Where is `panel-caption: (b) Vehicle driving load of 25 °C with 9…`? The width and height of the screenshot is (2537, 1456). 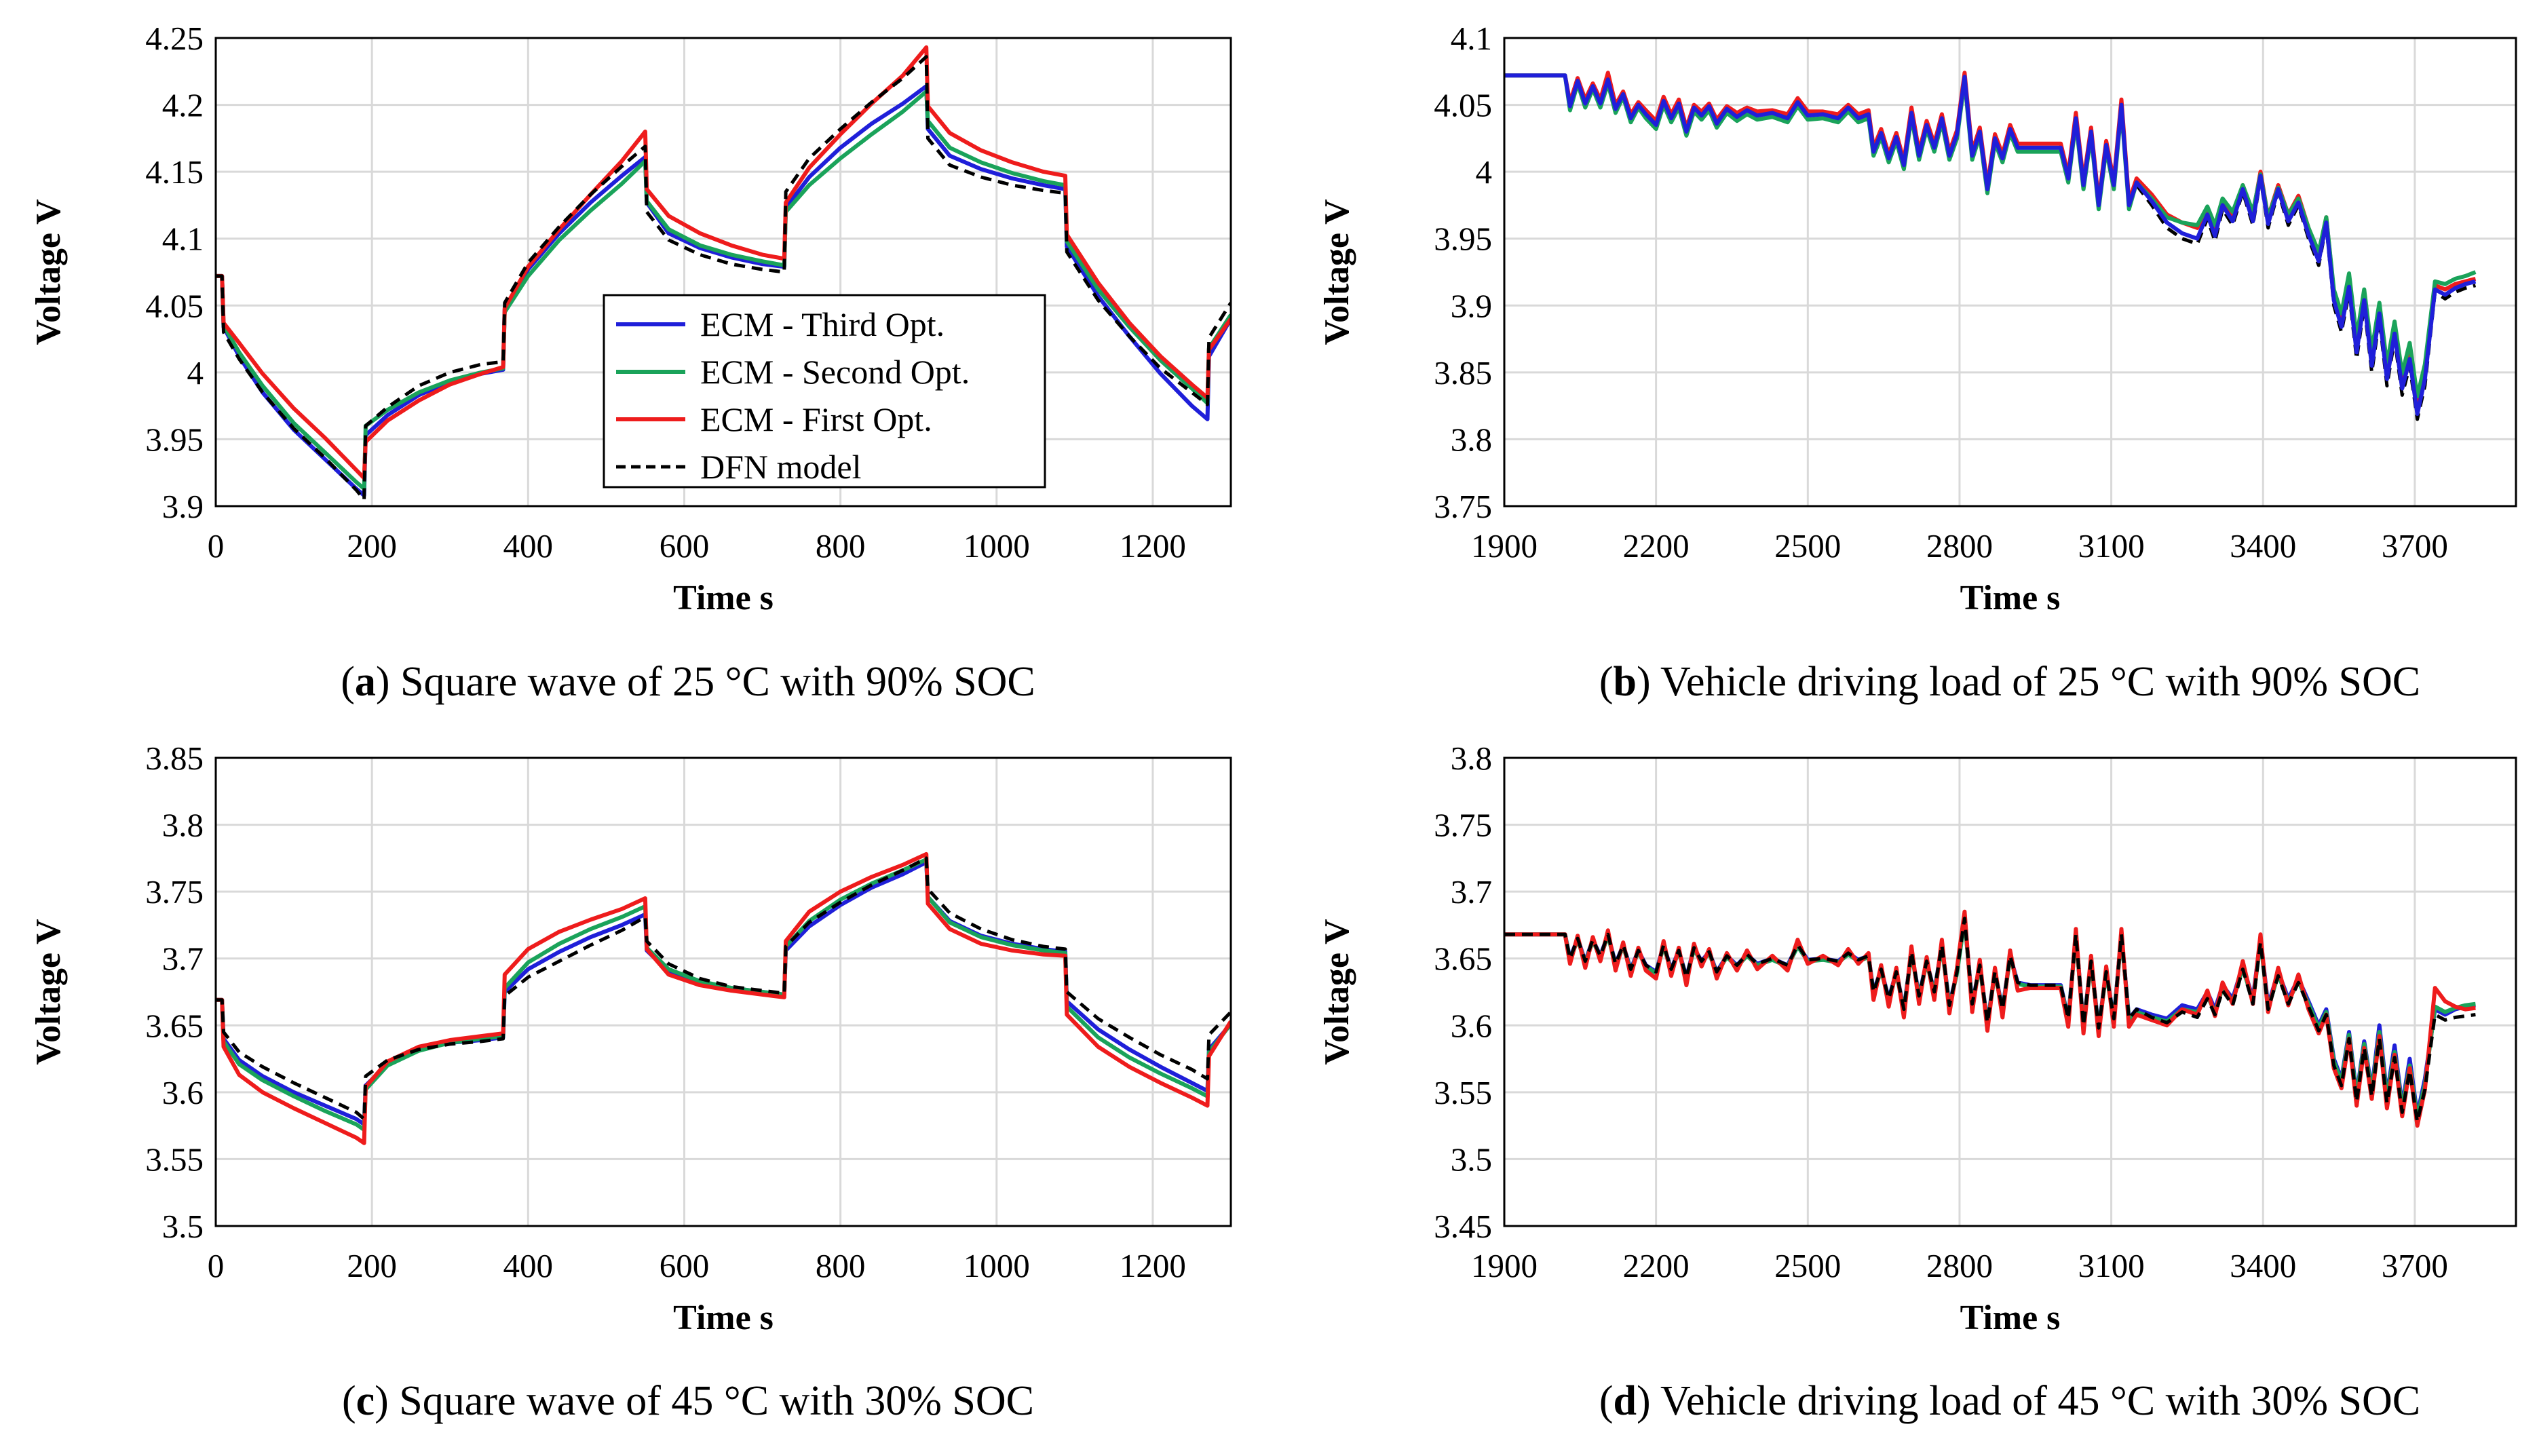
panel-caption: (b) Vehicle driving load of 25 °C with 9… is located at coordinates (2009, 682).